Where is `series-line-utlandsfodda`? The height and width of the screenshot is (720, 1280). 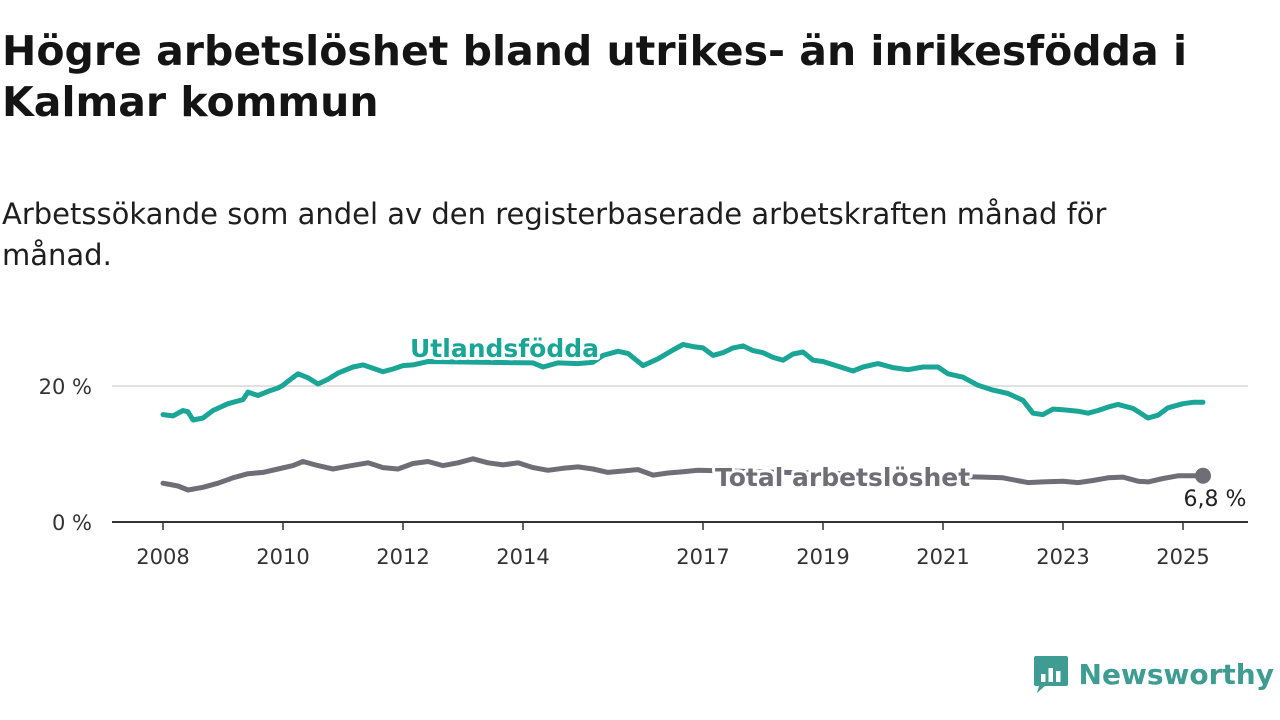 series-line-utlandsfodda is located at coordinates (683, 382).